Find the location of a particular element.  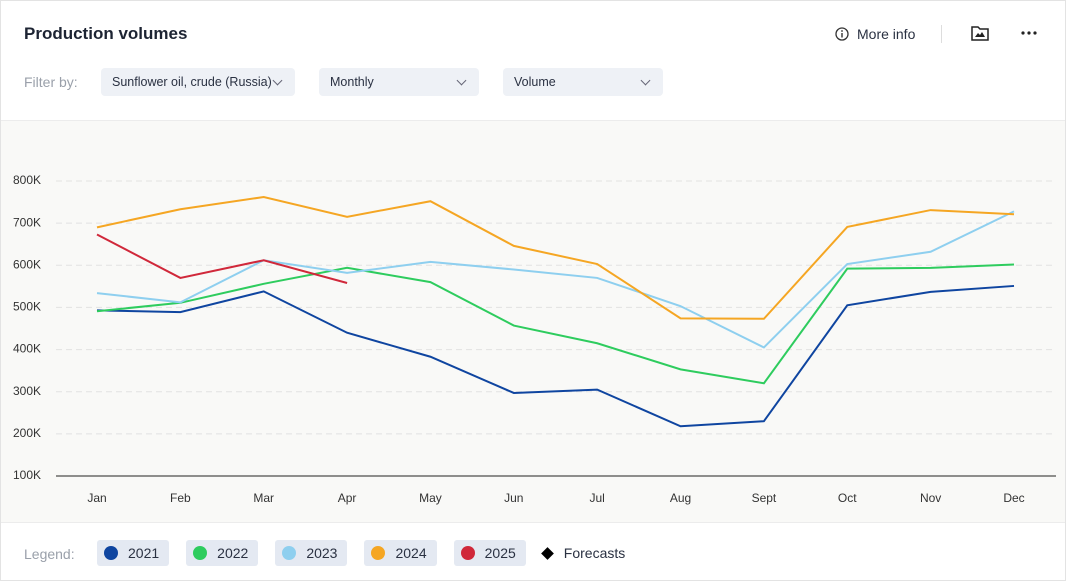

legend-item: 2025 is located at coordinates (489, 553).